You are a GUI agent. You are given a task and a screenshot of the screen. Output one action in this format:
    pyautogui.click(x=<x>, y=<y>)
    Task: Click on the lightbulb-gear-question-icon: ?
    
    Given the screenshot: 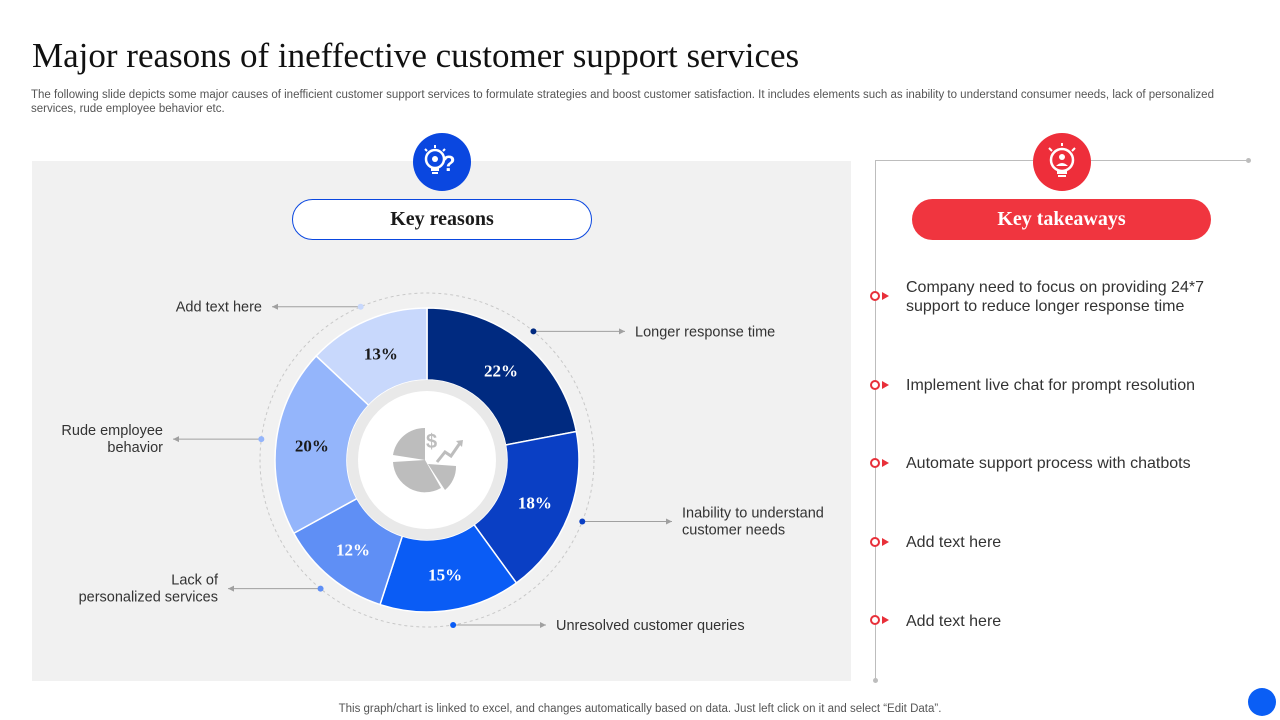 What is the action you would take?
    pyautogui.click(x=442, y=162)
    